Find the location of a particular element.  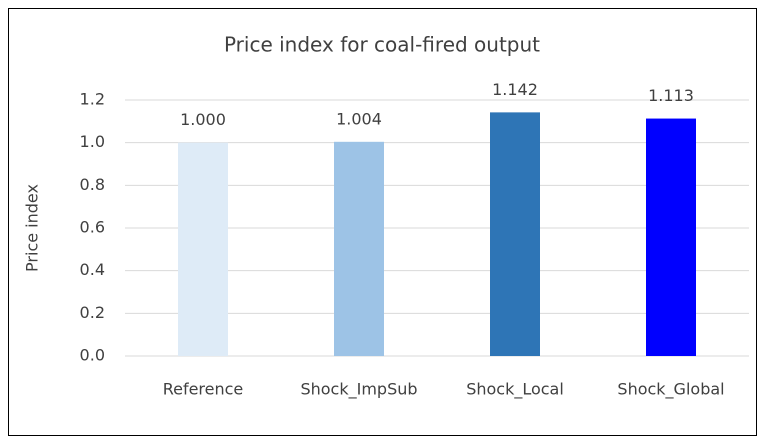

y-tick-label: 0.6 is located at coordinates (92, 227).